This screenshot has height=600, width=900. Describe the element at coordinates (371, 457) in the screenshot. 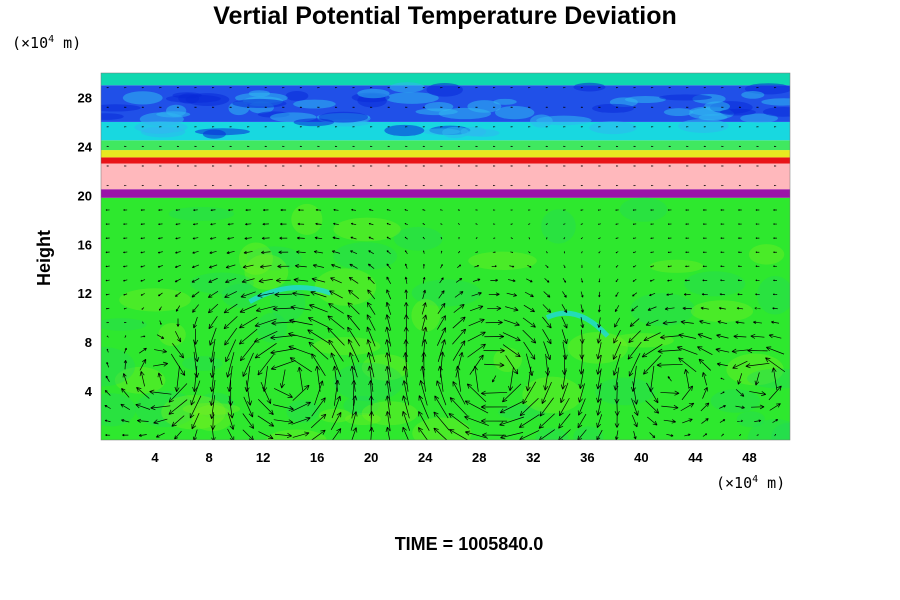

I see `x-tick-label: 20` at that location.